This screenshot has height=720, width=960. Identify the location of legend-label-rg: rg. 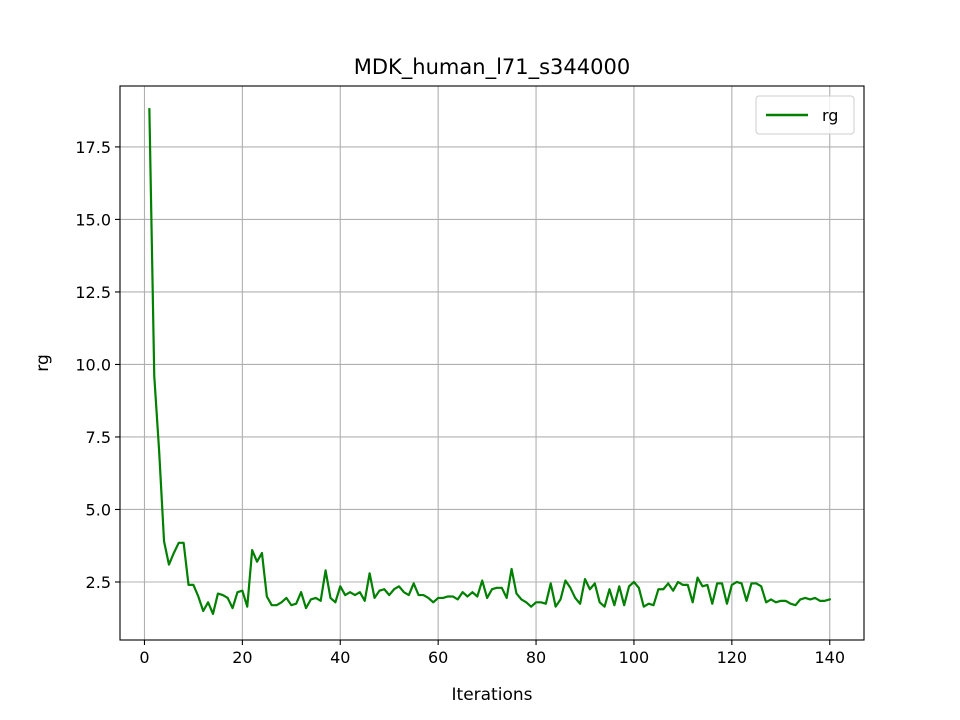
(830, 115).